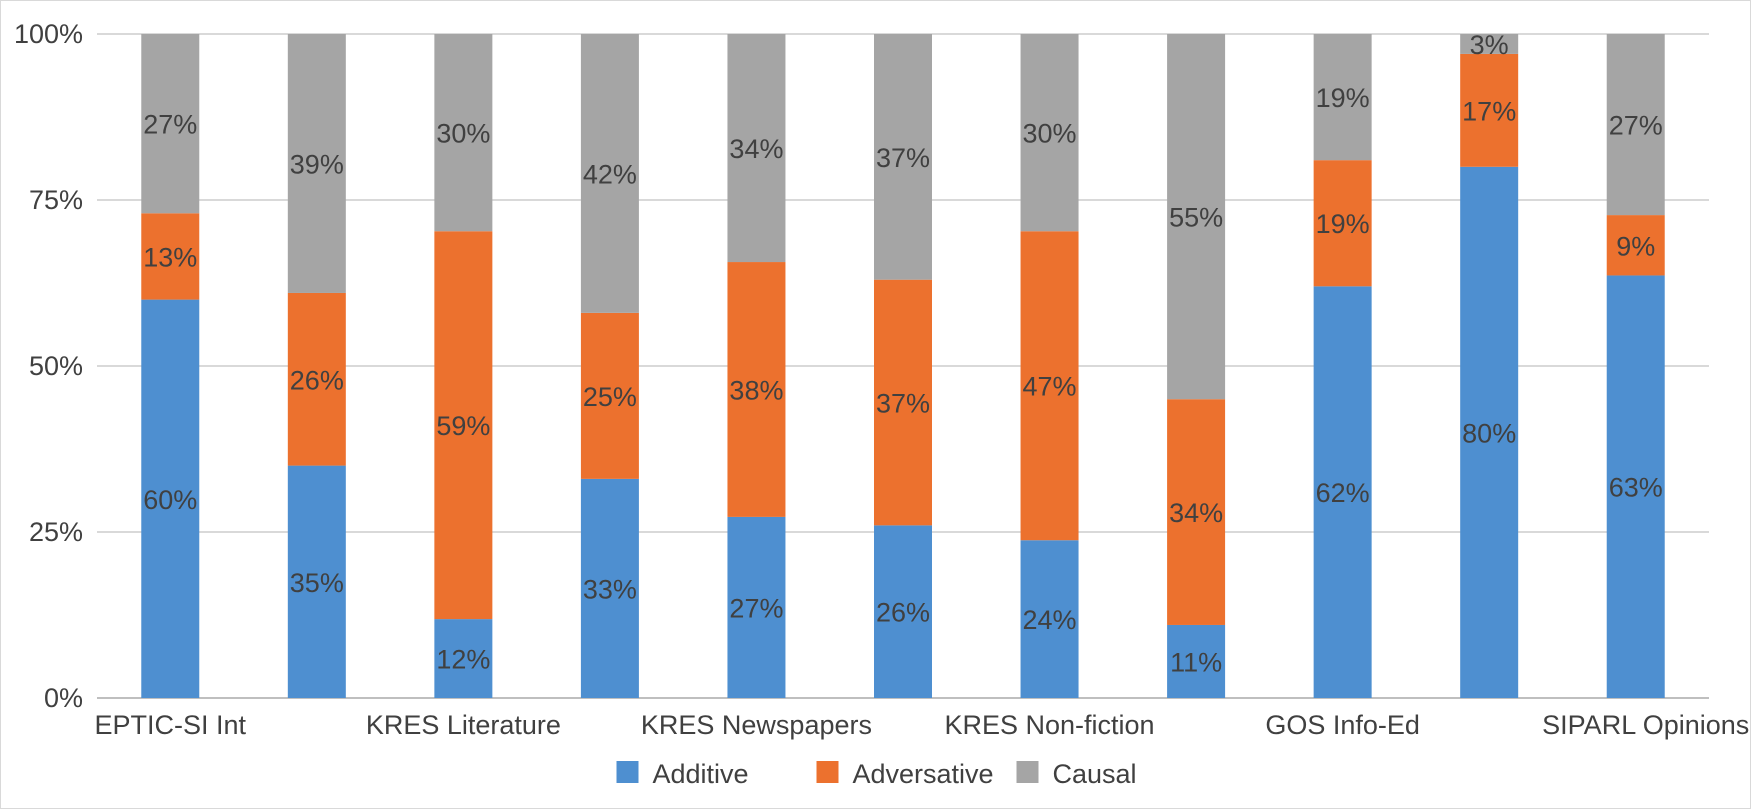 The height and width of the screenshot is (811, 1753). I want to click on data-label-additive-8: 62%, so click(1343, 493).